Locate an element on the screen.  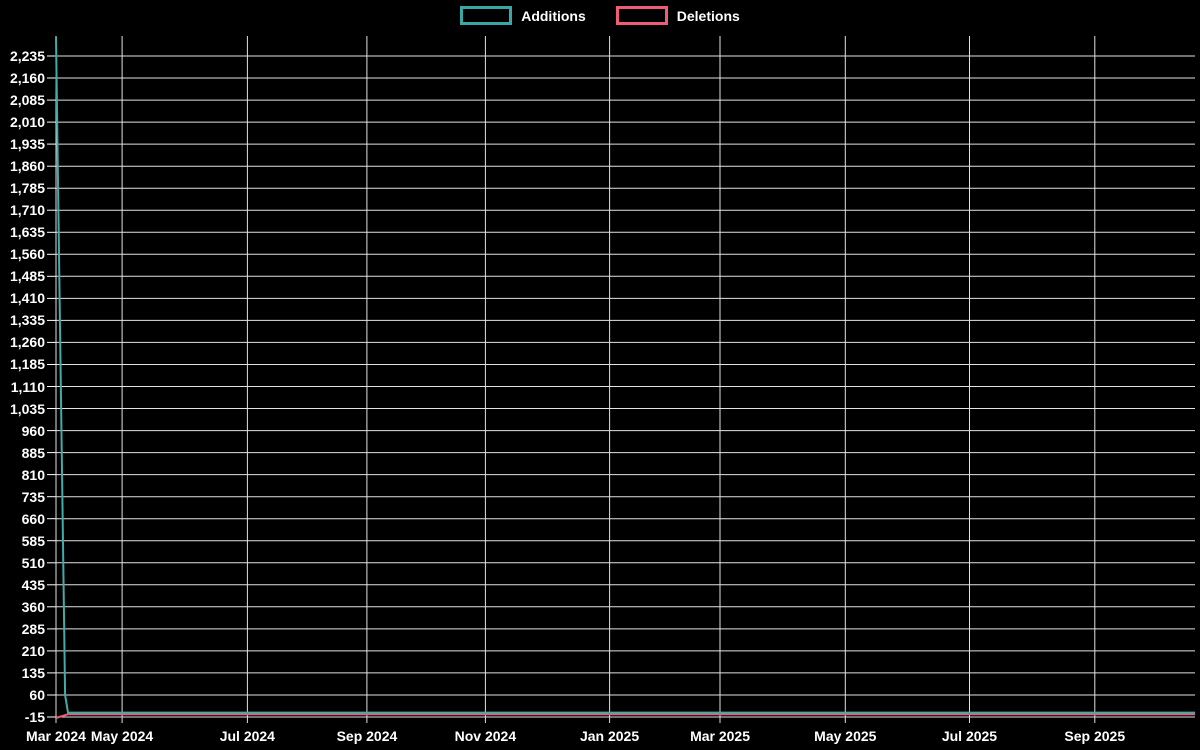
y-axis-tick-label: 1,110 is located at coordinates (27, 386).